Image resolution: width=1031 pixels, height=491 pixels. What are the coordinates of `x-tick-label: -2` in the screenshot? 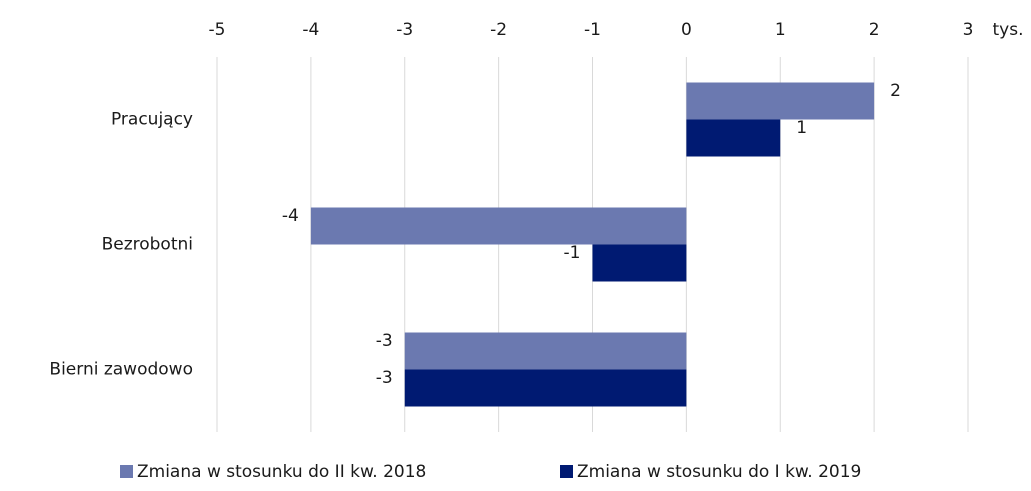 It's located at (498, 30).